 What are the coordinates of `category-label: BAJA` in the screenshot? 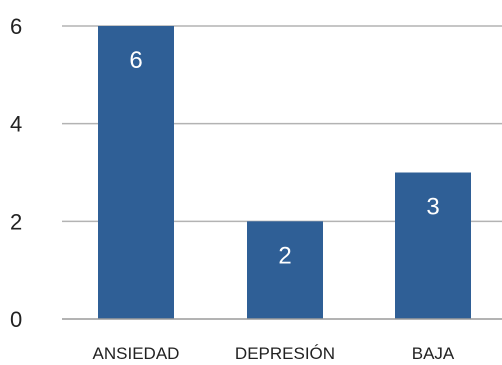 It's located at (433, 353).